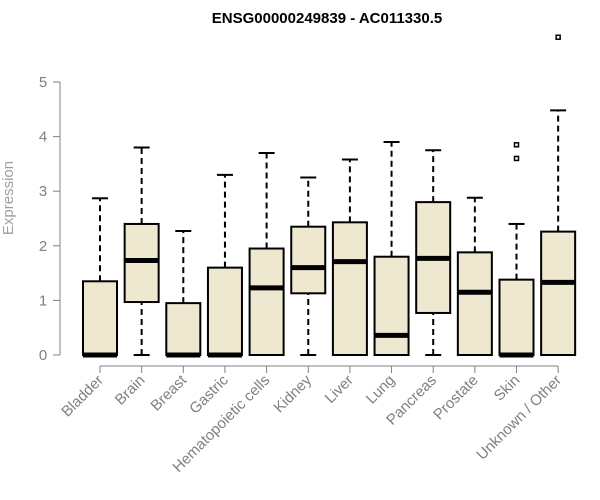 This screenshot has width=600, height=500. What do you see at coordinates (141, 251) in the screenshot?
I see `box-brain` at bounding box center [141, 251].